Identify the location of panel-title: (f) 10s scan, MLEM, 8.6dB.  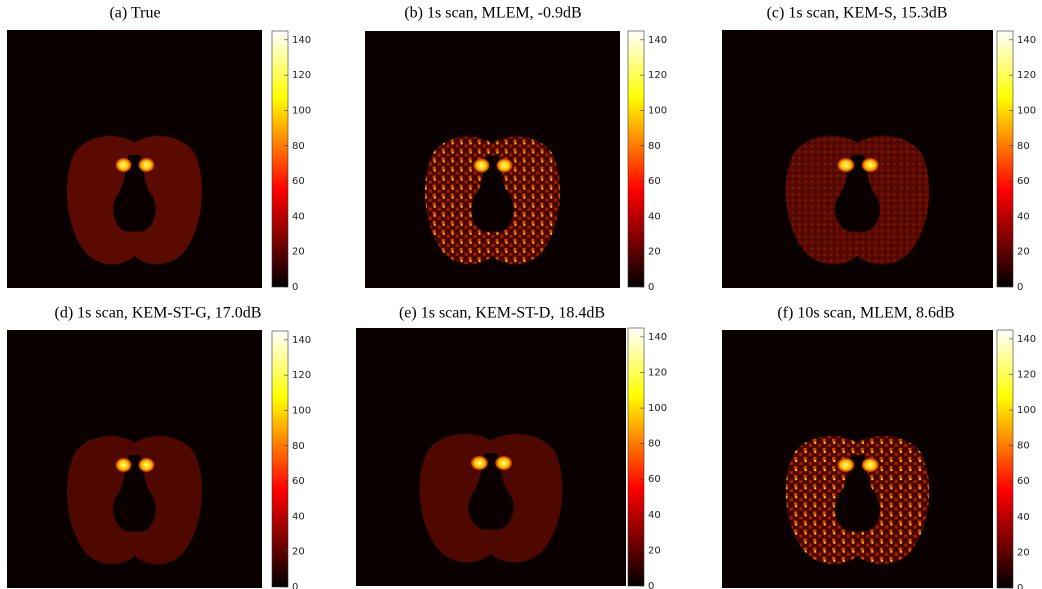
(865, 313).